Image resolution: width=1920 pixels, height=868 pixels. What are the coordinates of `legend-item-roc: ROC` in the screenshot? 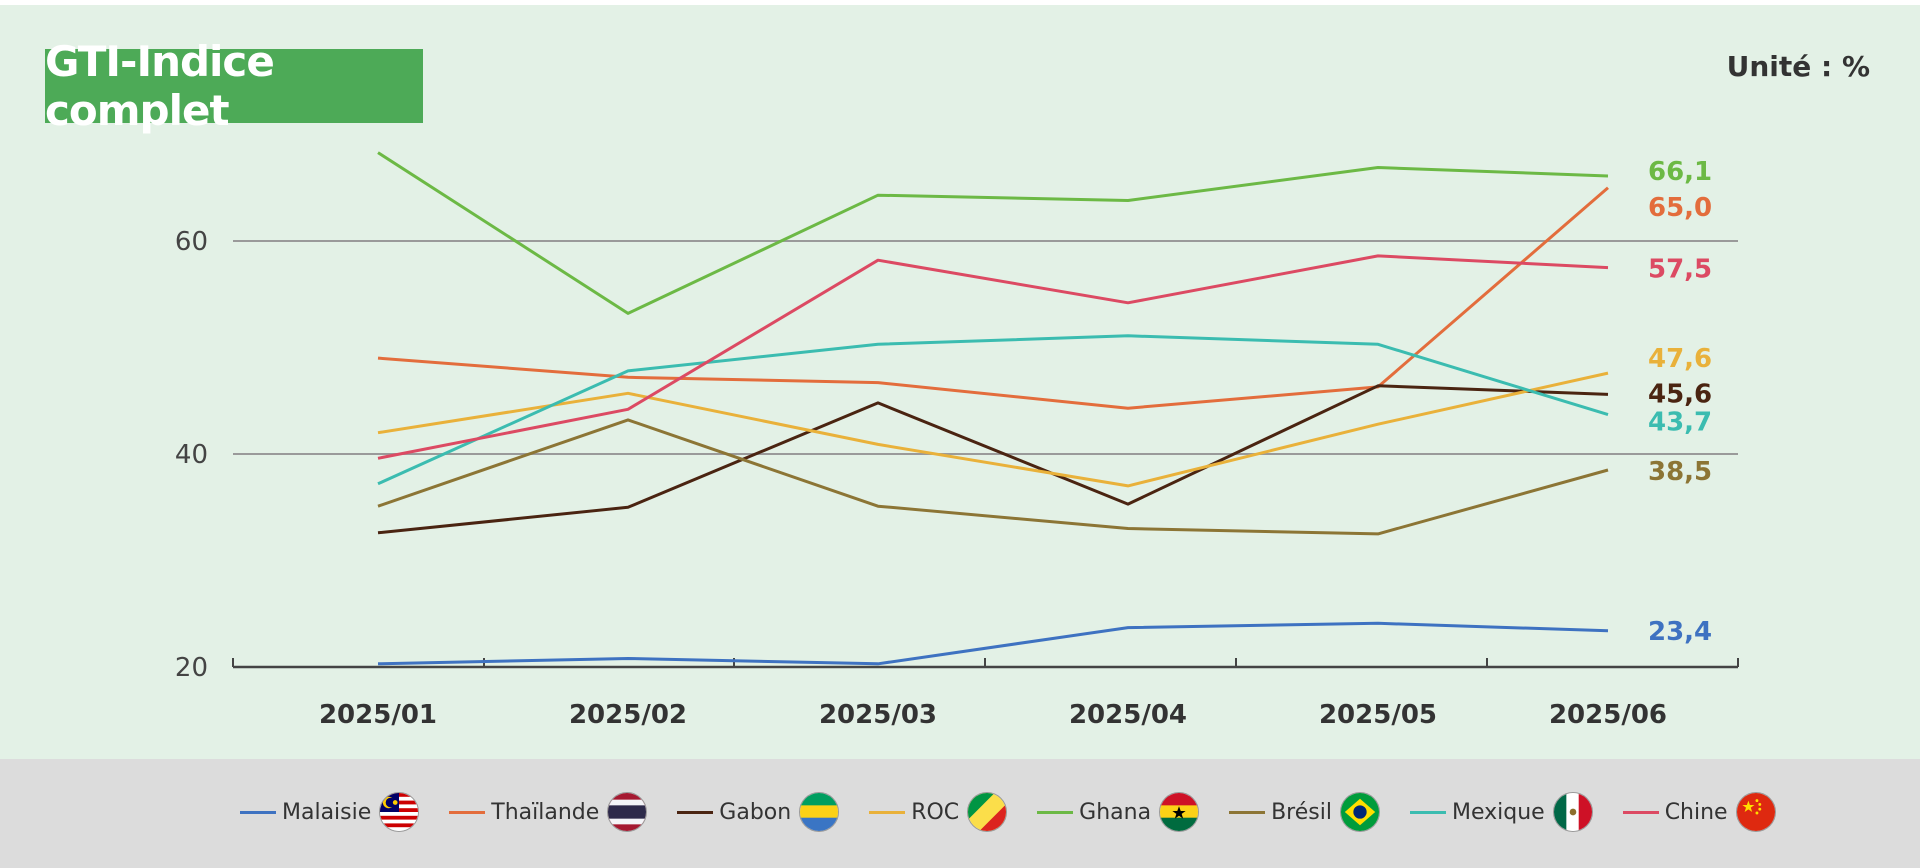 It's located at (938, 812).